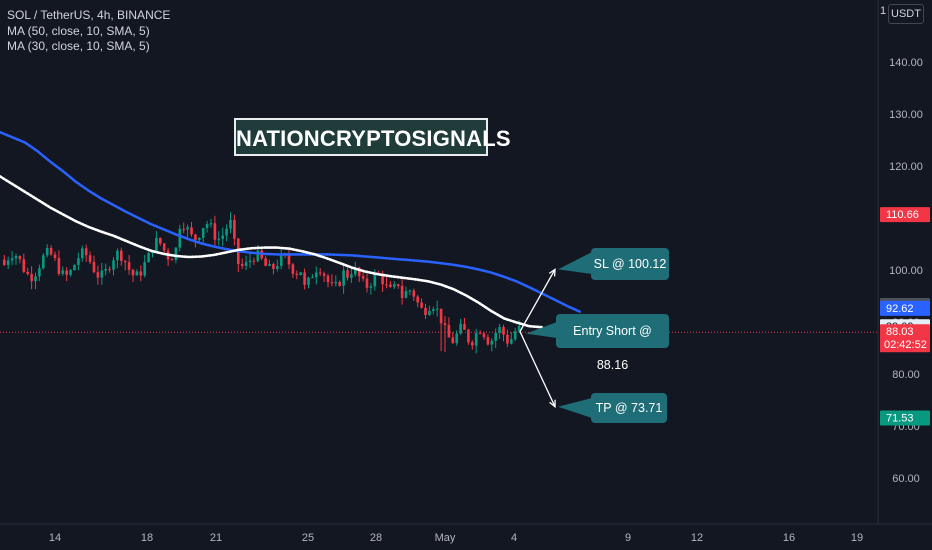  What do you see at coordinates (628, 538) in the screenshot?
I see `time-tick-label: 9` at bounding box center [628, 538].